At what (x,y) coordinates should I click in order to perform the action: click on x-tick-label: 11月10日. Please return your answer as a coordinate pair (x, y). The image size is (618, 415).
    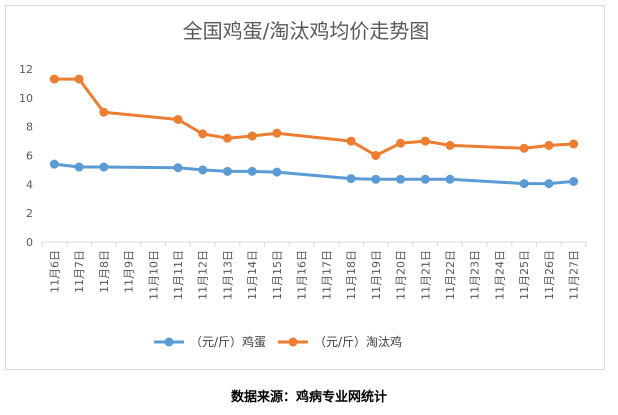
    Looking at the image, I should click on (153, 275).